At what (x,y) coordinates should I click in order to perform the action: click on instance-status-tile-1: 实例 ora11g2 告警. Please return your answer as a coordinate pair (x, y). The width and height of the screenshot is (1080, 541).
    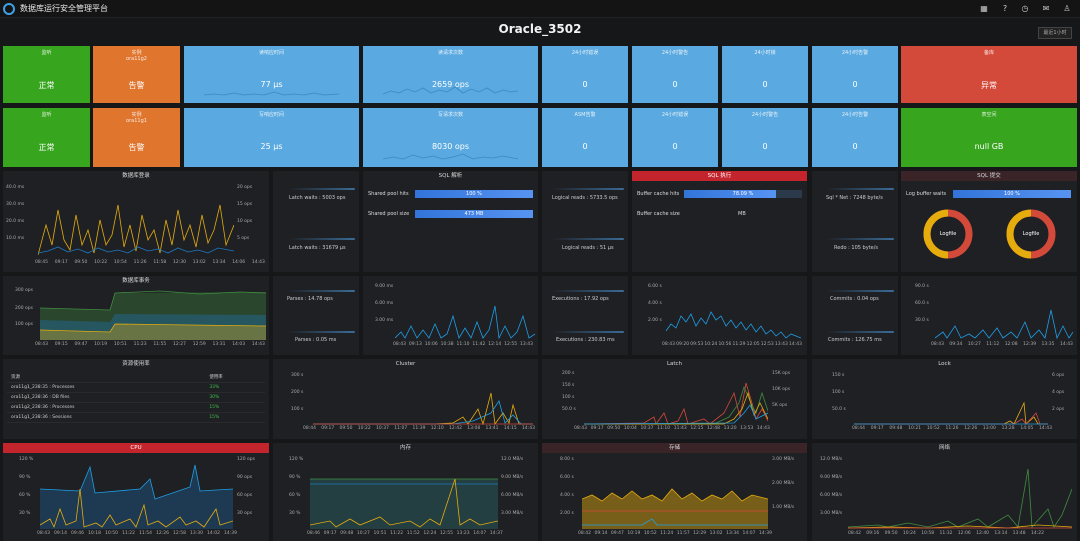
    Looking at the image, I should click on (136, 74).